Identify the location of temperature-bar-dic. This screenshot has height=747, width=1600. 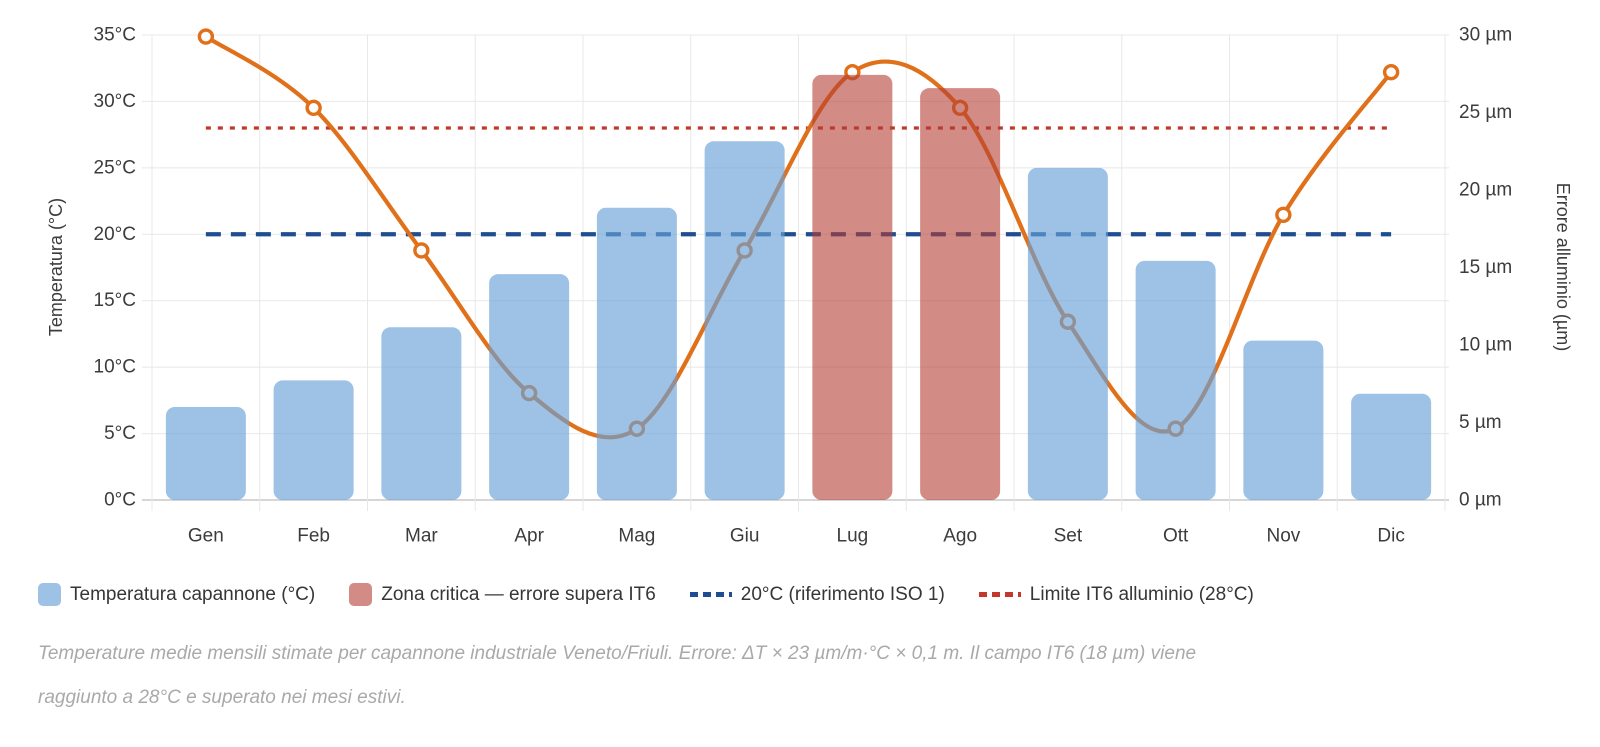
(1391, 446).